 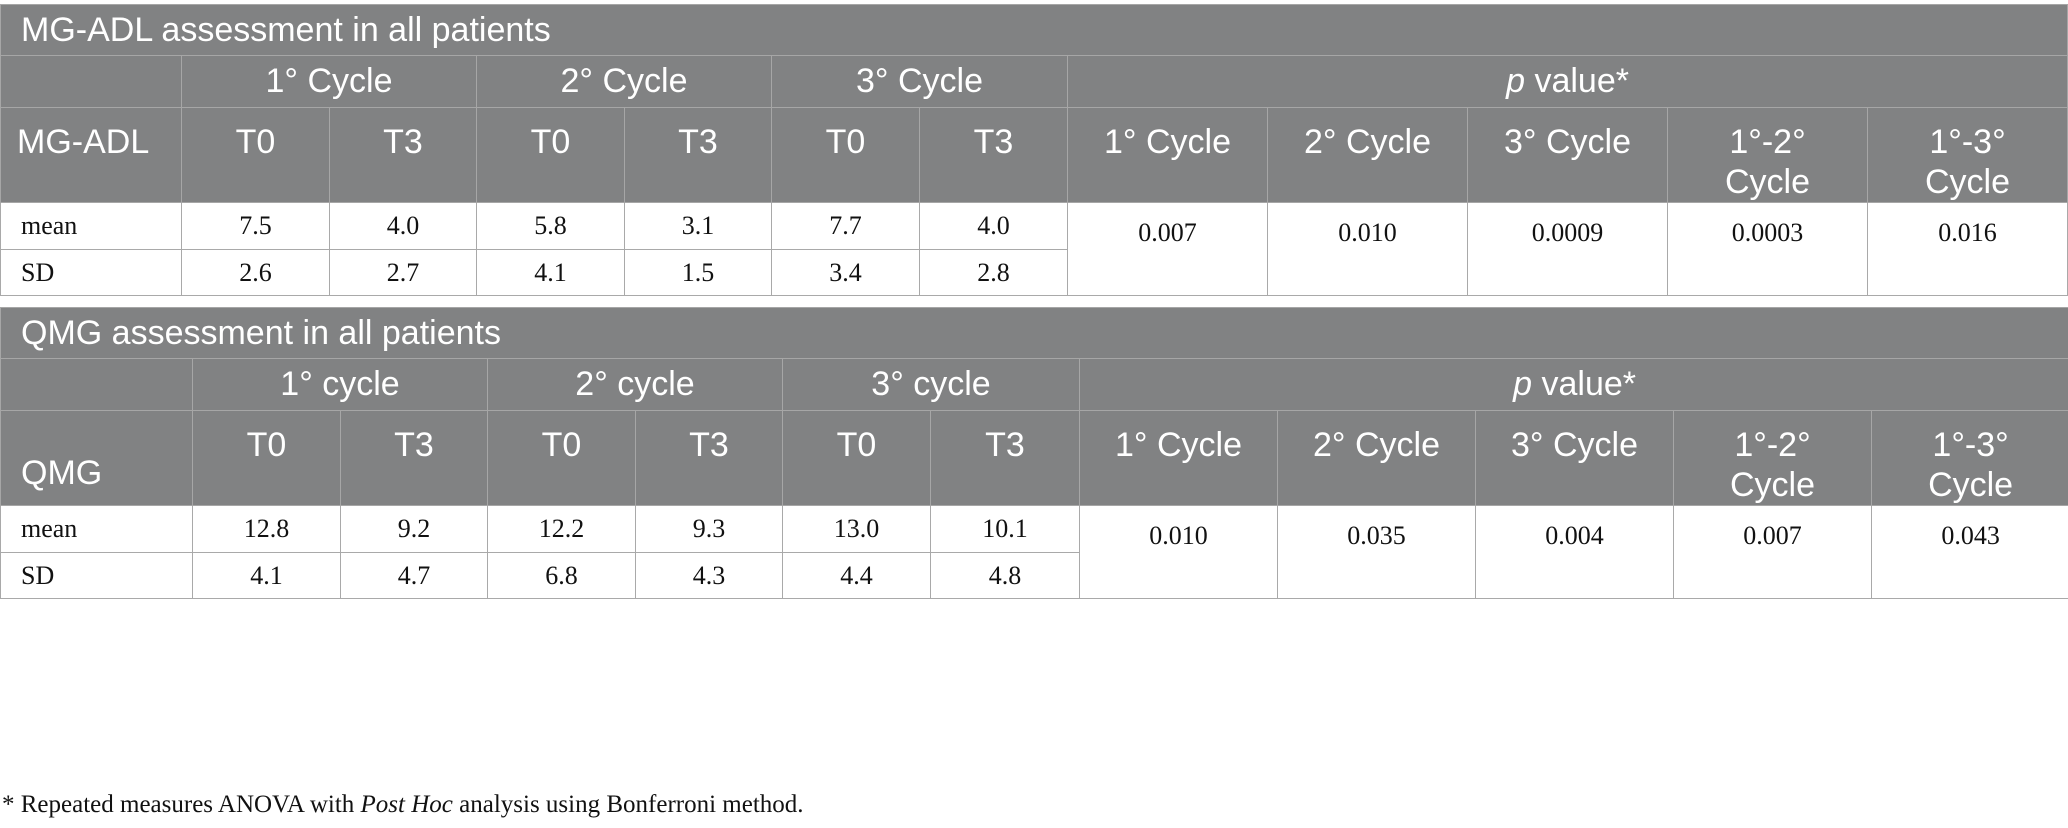 I want to click on cycle-header: 1° cycle, so click(x=340, y=384).